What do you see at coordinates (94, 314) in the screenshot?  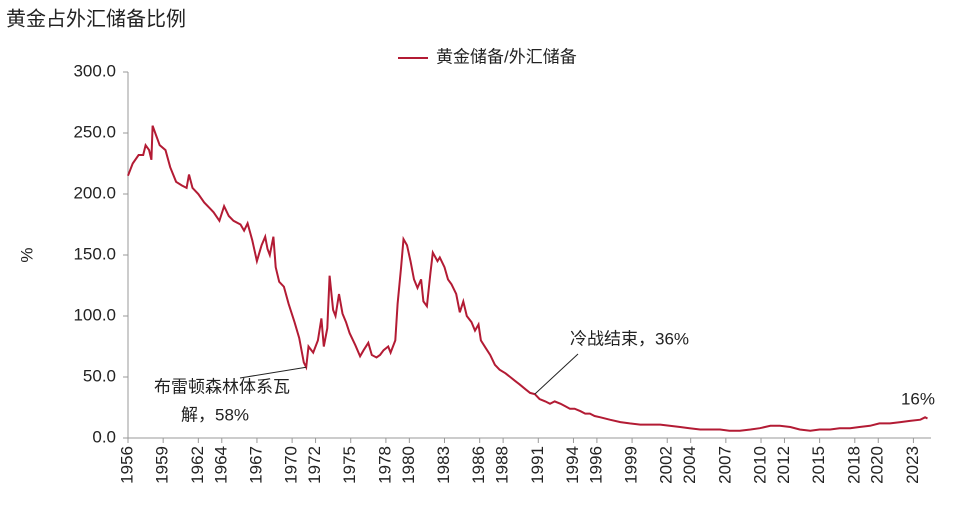 I see `y-tick-label: 100.0` at bounding box center [94, 314].